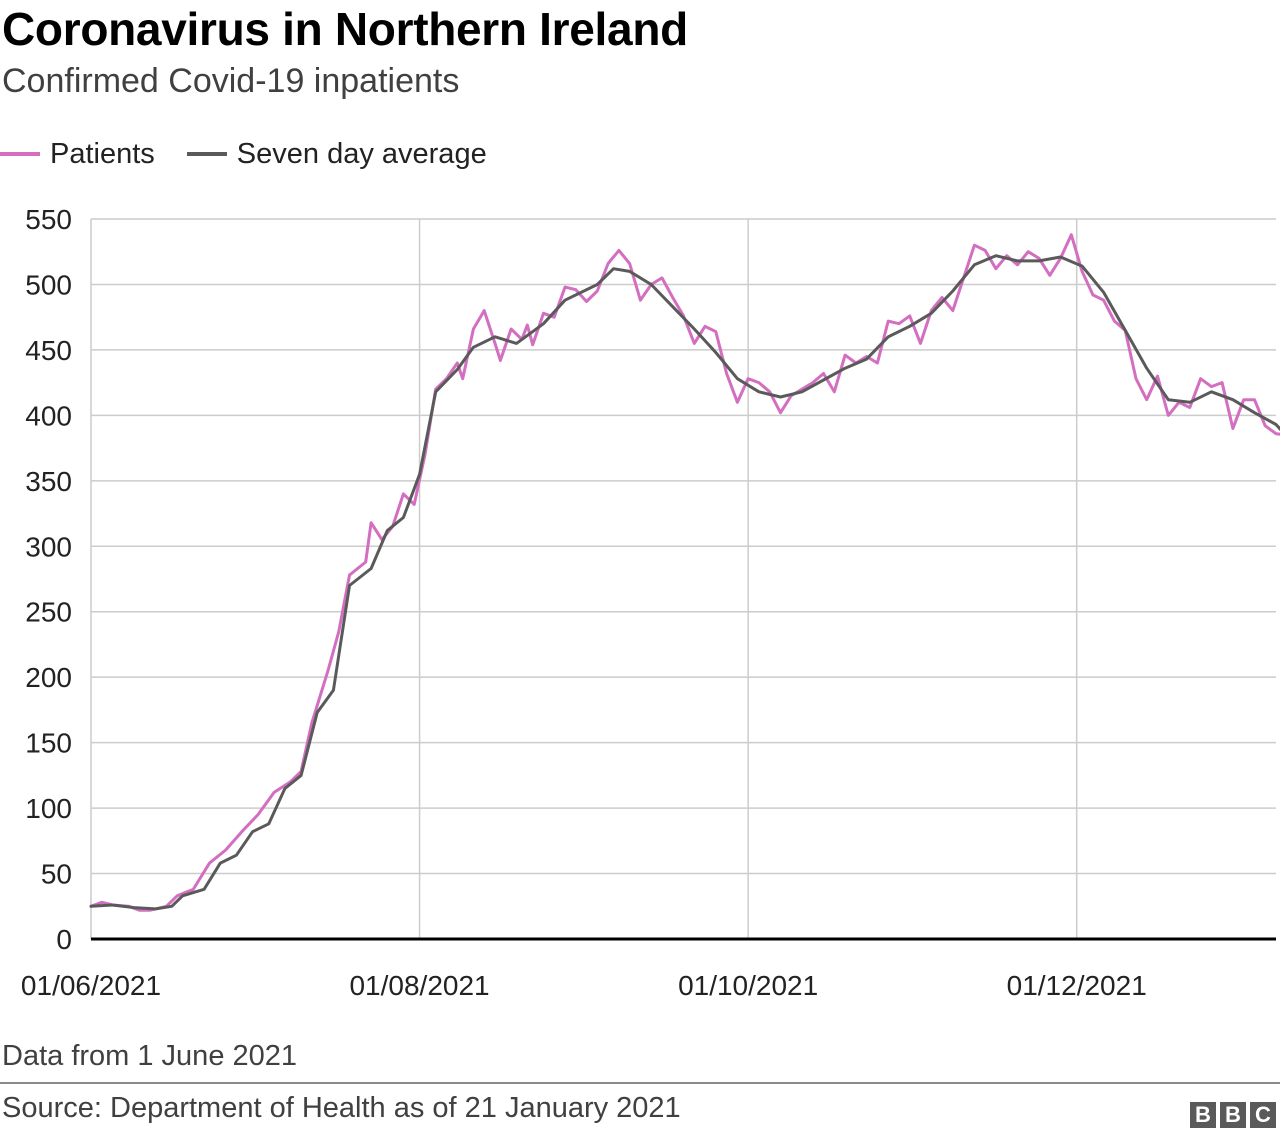 This screenshot has width=1280, height=1138. What do you see at coordinates (1263, 1115) in the screenshot?
I see `bbc-logo-letter-3: C` at bounding box center [1263, 1115].